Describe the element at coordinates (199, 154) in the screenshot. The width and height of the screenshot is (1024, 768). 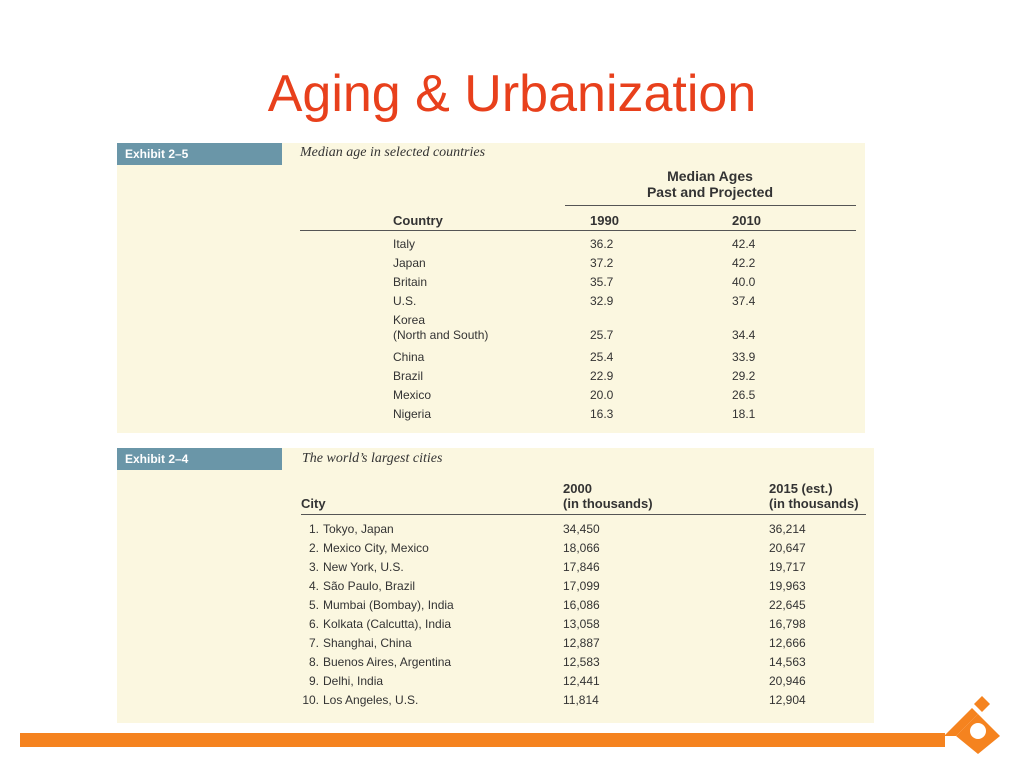
I see `exhibit-2-5-tag: Exhibit 2–5` at that location.